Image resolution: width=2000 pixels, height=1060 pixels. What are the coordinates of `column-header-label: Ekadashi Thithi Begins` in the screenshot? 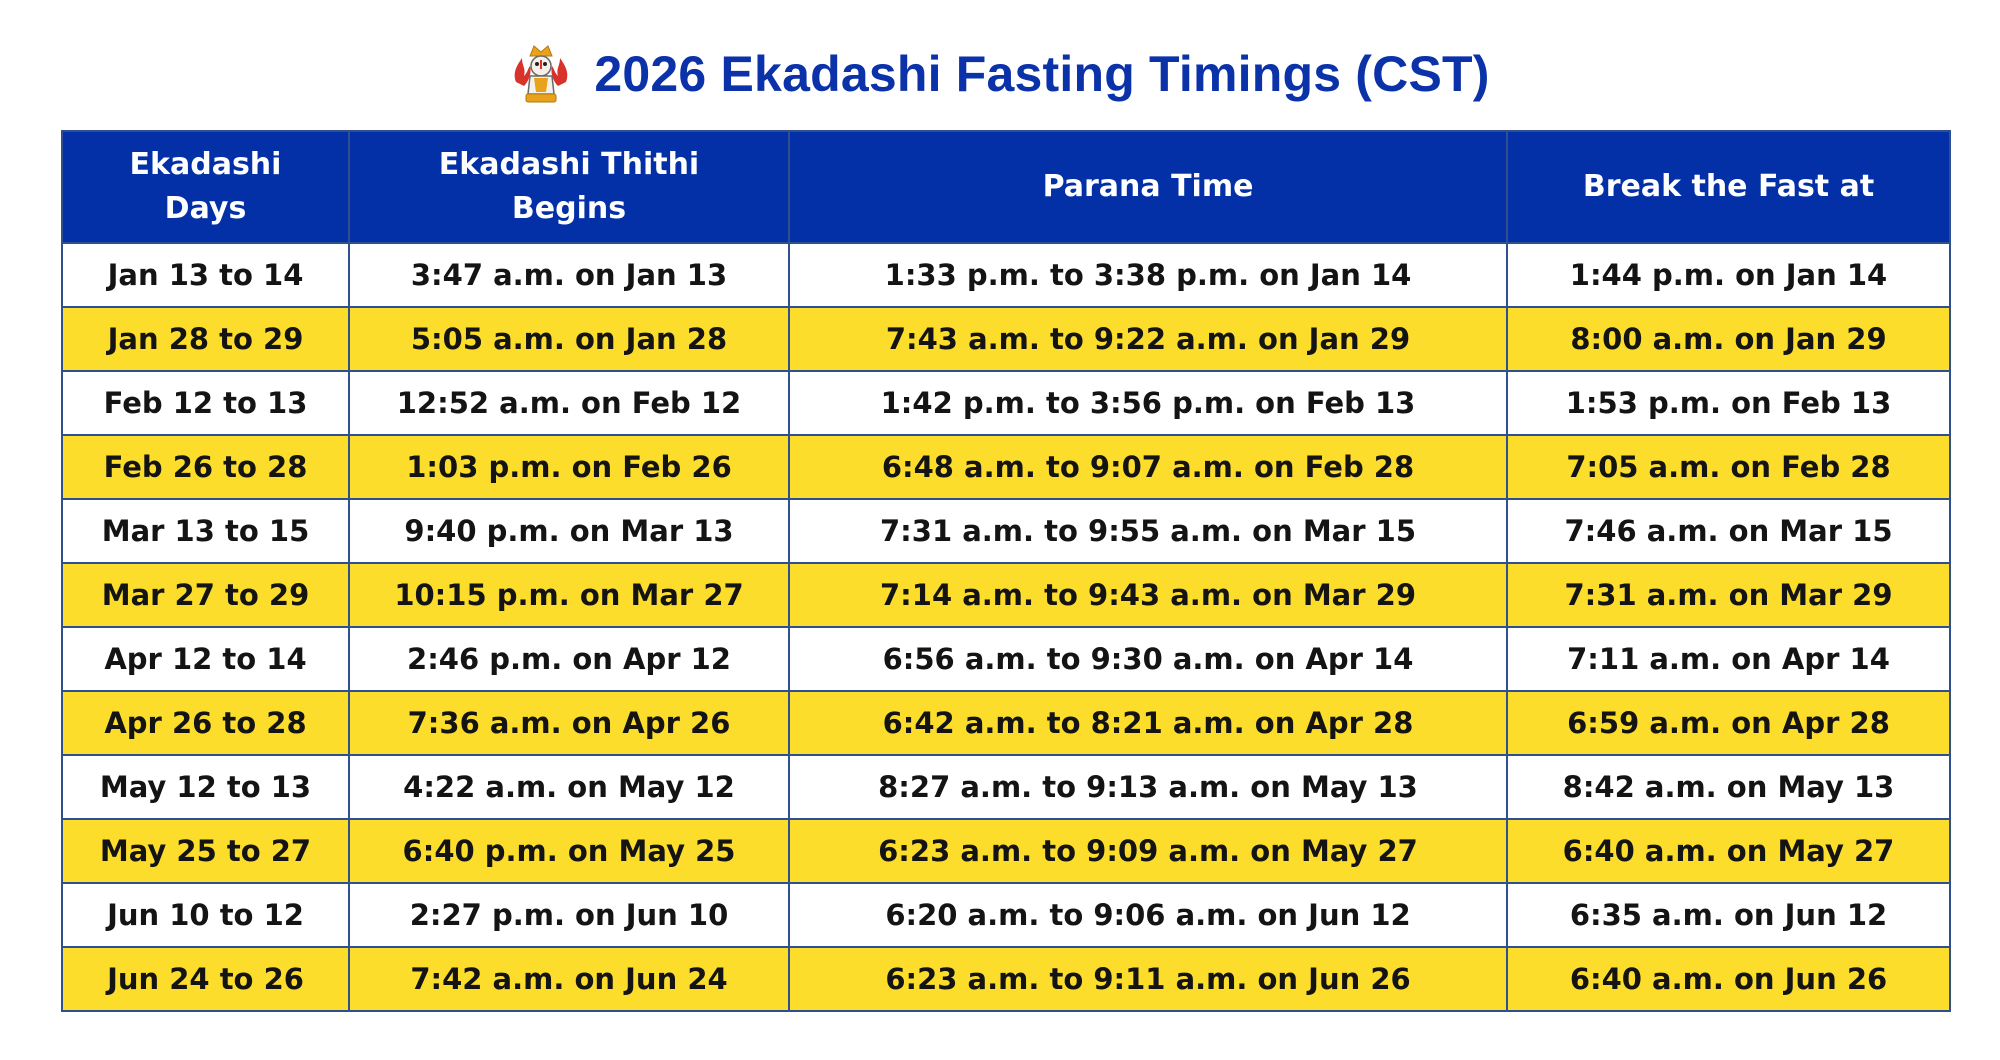 It's located at (569, 186).